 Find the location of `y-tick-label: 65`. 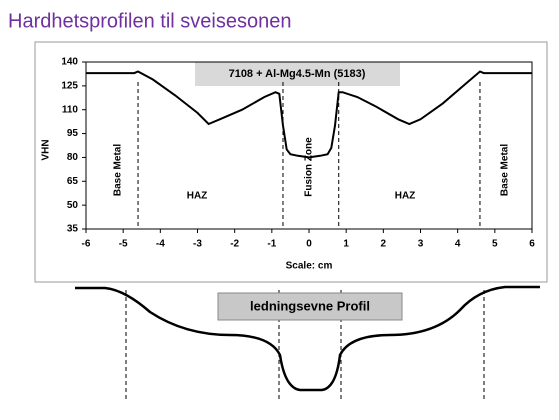

y-tick-label: 65 is located at coordinates (73, 181).